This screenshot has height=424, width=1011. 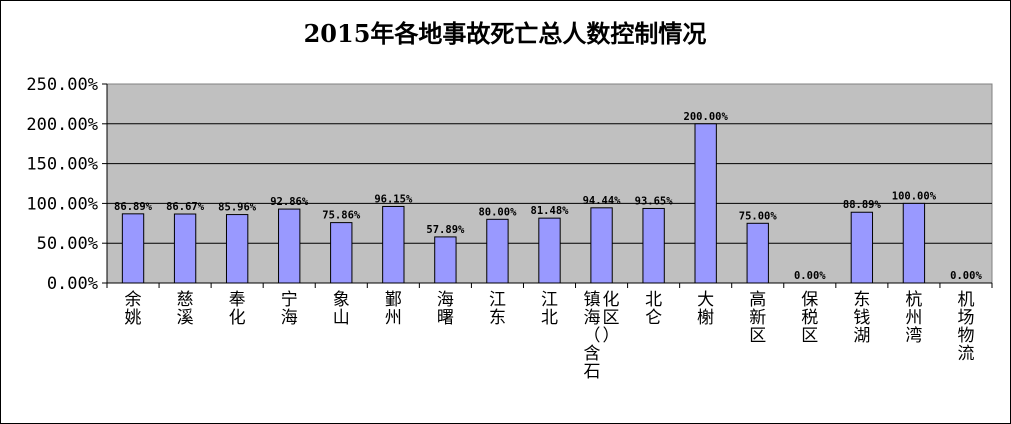 What do you see at coordinates (72, 284) in the screenshot?
I see `y-tick-label: 0.00%` at bounding box center [72, 284].